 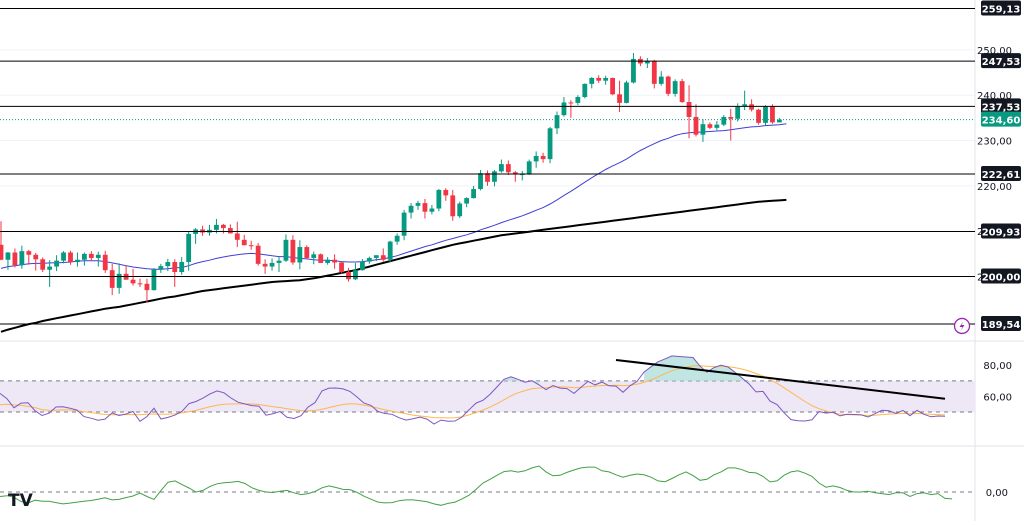 I want to click on lightning-glyph, so click(x=962, y=325).